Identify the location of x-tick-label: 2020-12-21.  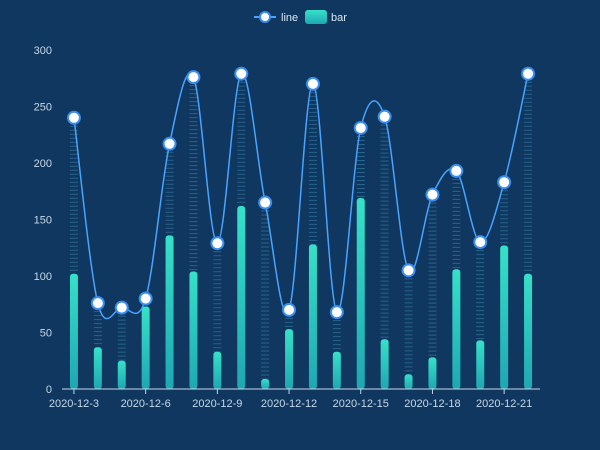
(504, 404).